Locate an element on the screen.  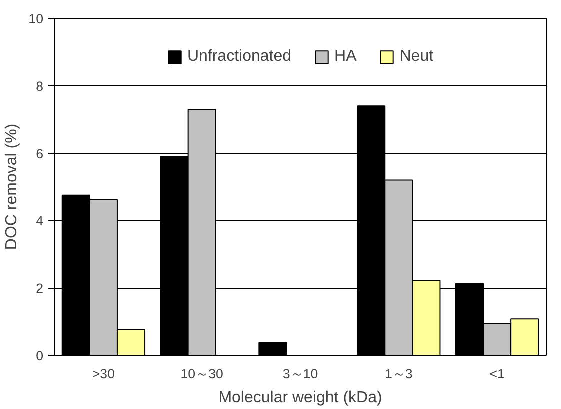
legend-label: HA is located at coordinates (345, 57).